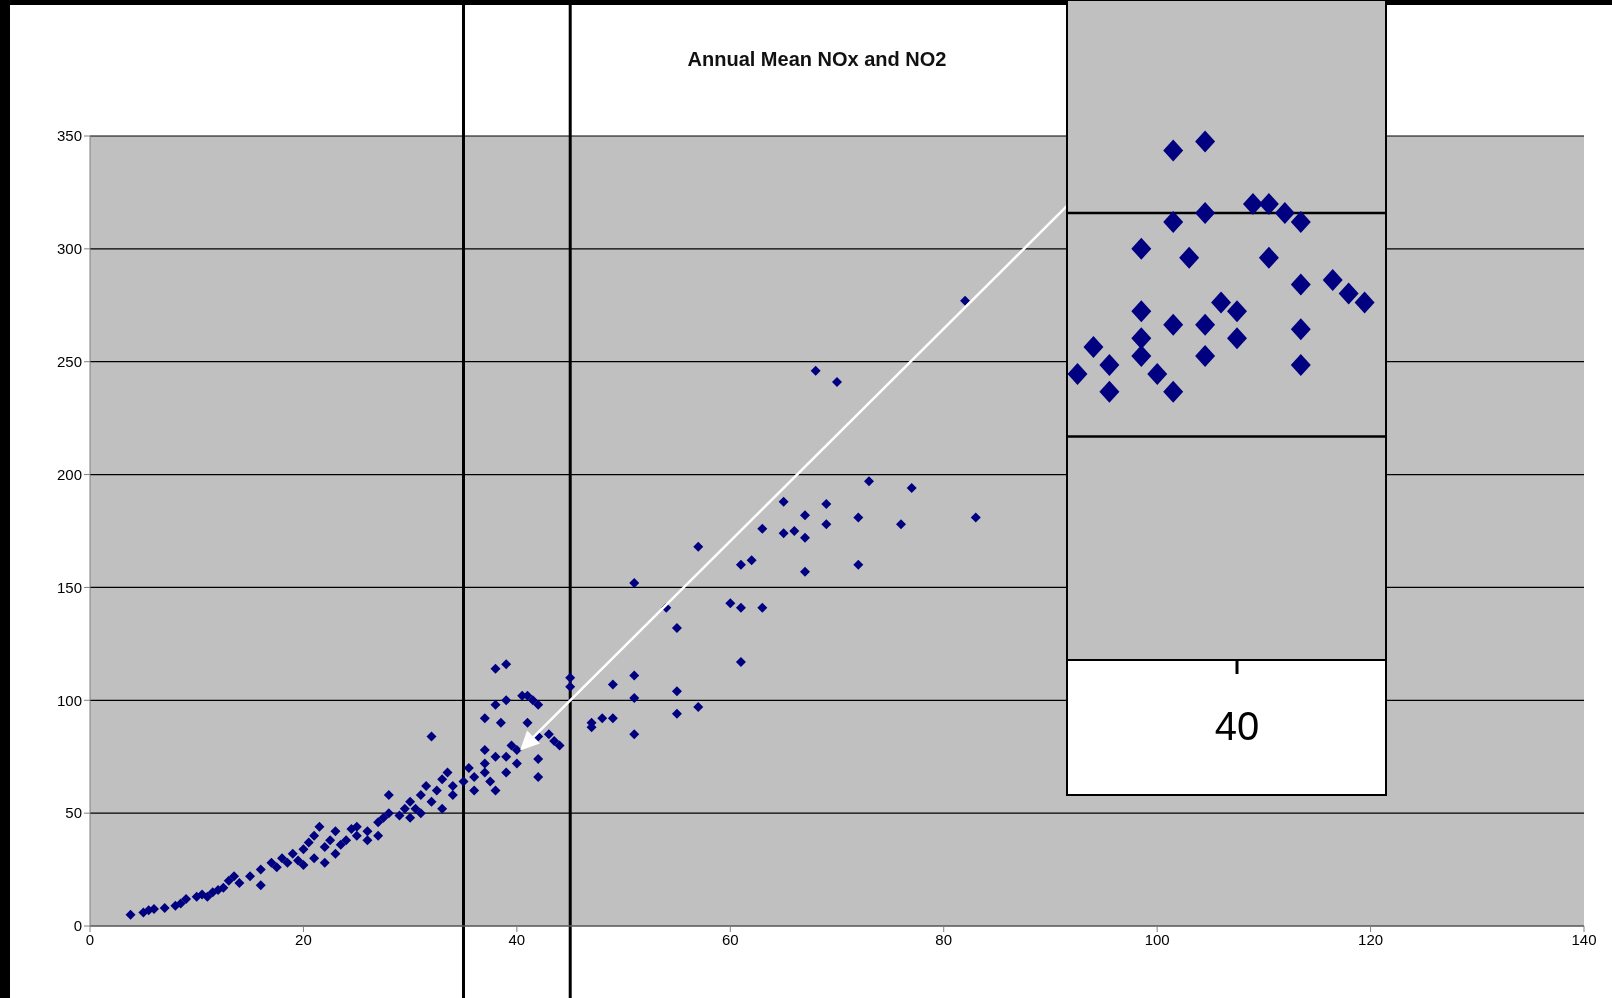 Image resolution: width=1612 pixels, height=998 pixels. What do you see at coordinates (1584, 939) in the screenshot?
I see `x-tick-label: 140` at bounding box center [1584, 939].